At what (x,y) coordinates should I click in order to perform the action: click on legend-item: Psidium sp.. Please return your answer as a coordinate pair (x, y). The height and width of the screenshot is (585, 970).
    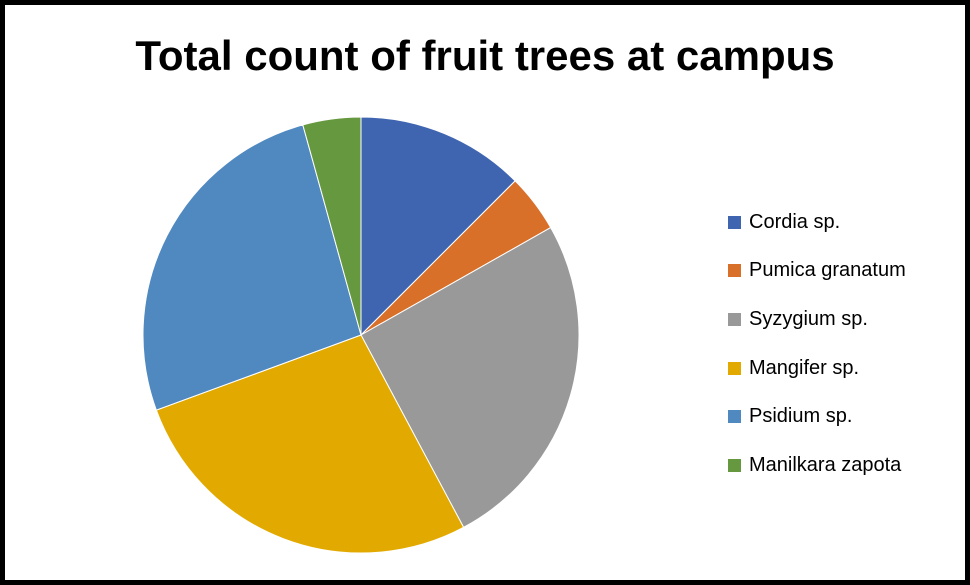
    Looking at the image, I should click on (817, 416).